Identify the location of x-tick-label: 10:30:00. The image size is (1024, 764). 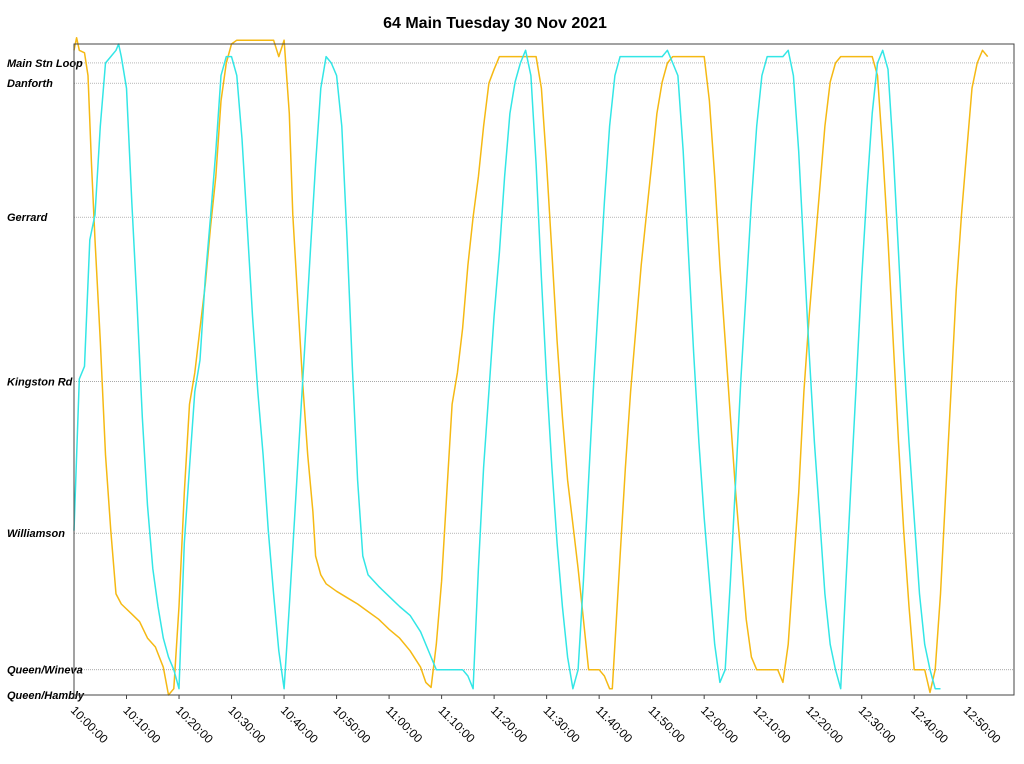
(246, 724).